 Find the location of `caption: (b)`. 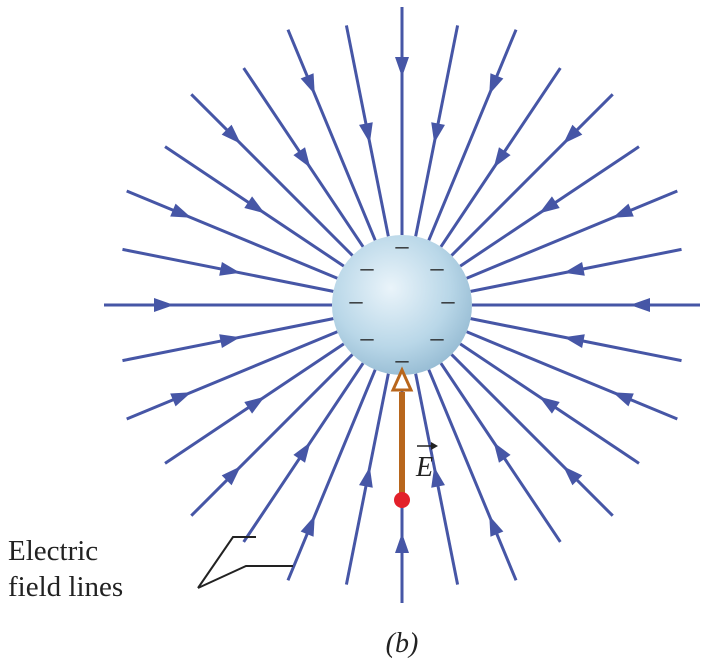

caption: (b) is located at coordinates (402, 643).